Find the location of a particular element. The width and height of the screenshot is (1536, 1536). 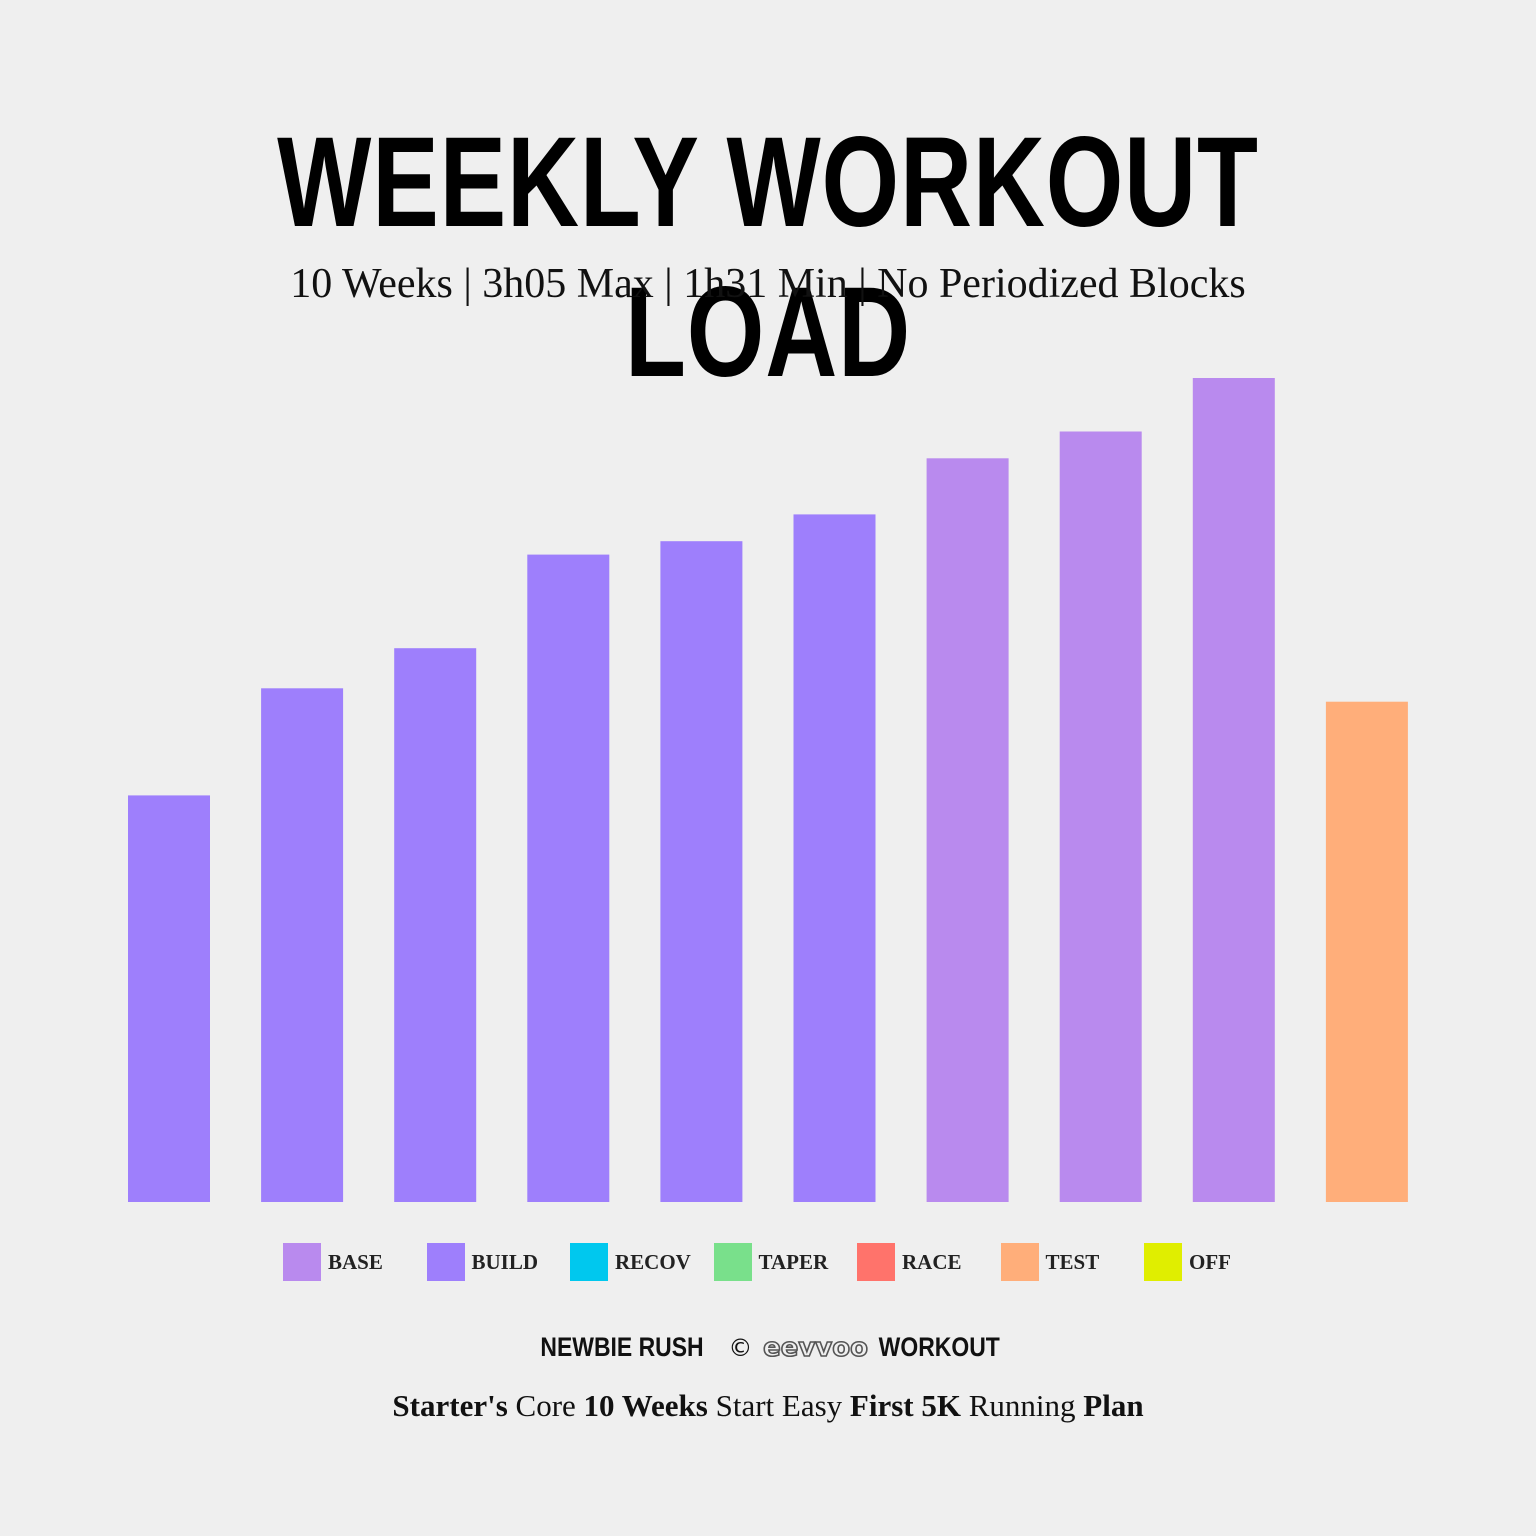

legend-label: OFF is located at coordinates (1210, 1262).